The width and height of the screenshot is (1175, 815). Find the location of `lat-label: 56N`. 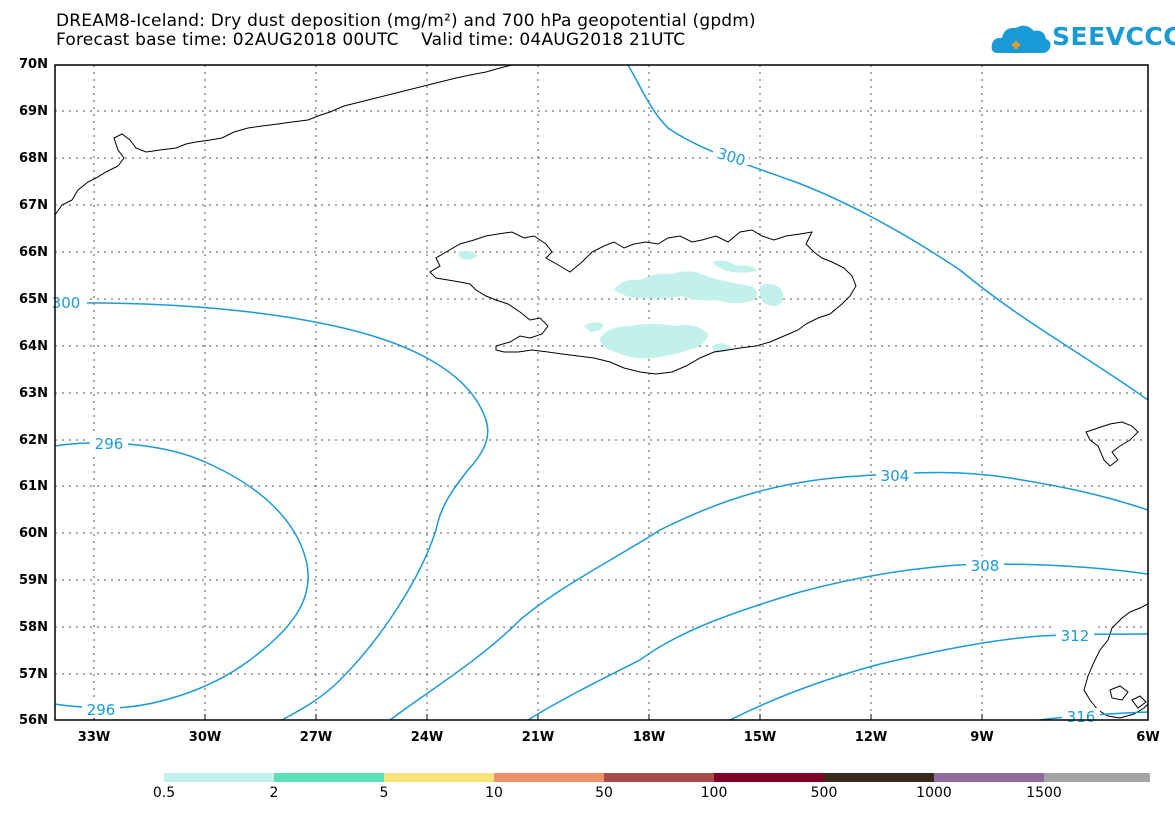

lat-label: 56N is located at coordinates (33, 720).